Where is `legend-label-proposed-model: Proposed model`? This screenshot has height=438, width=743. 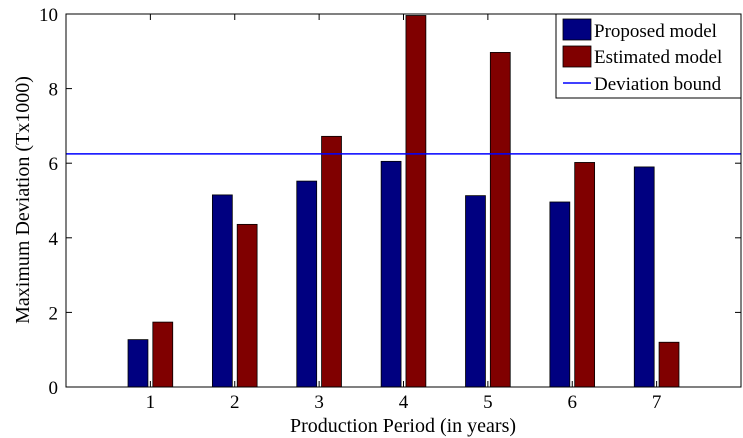 legend-label-proposed-model: Proposed model is located at coordinates (655, 31).